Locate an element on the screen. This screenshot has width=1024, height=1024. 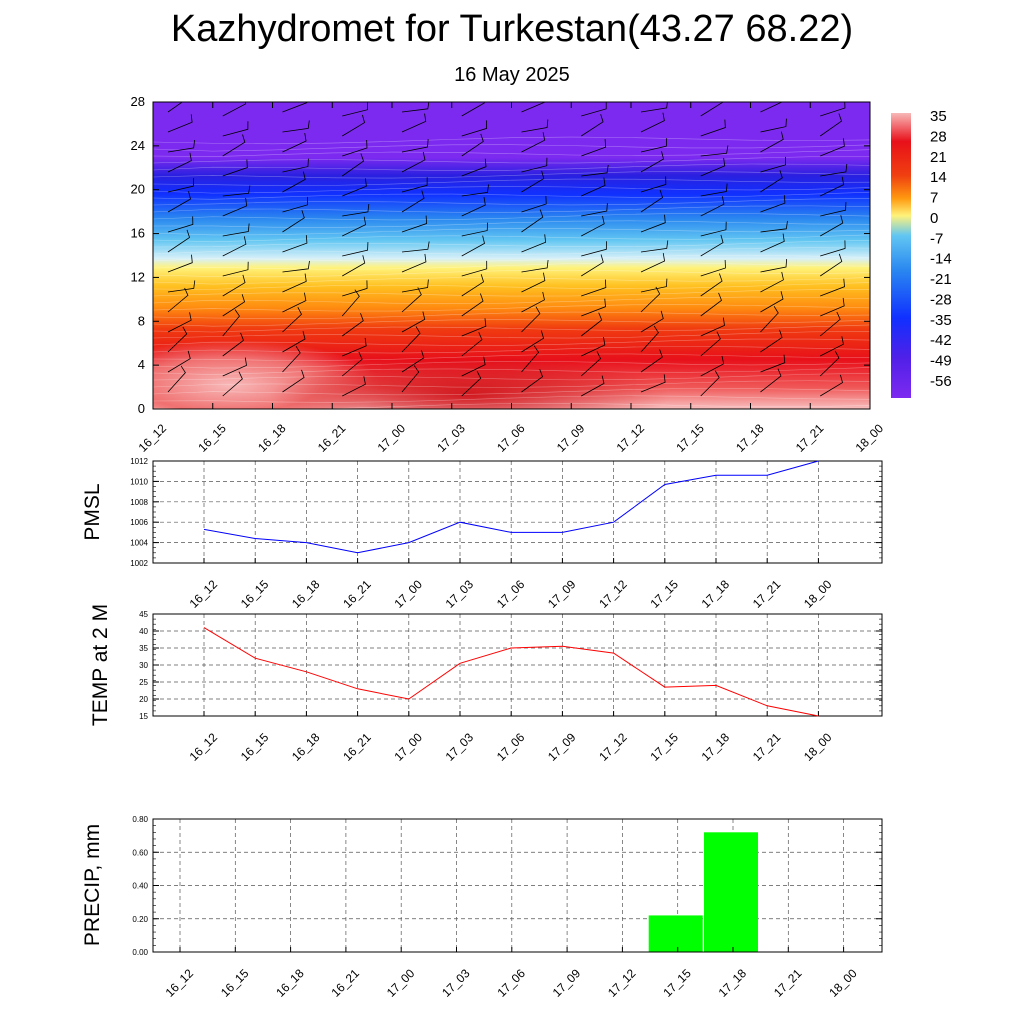
colorbar-label: 14 is located at coordinates (938, 177).